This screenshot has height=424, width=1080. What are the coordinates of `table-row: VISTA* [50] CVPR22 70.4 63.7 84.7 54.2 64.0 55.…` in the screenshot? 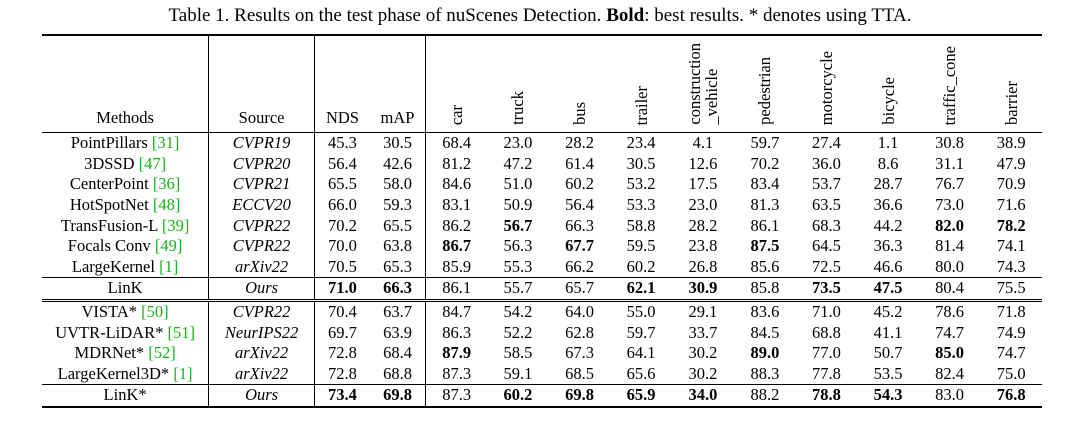 It's located at (542, 310).